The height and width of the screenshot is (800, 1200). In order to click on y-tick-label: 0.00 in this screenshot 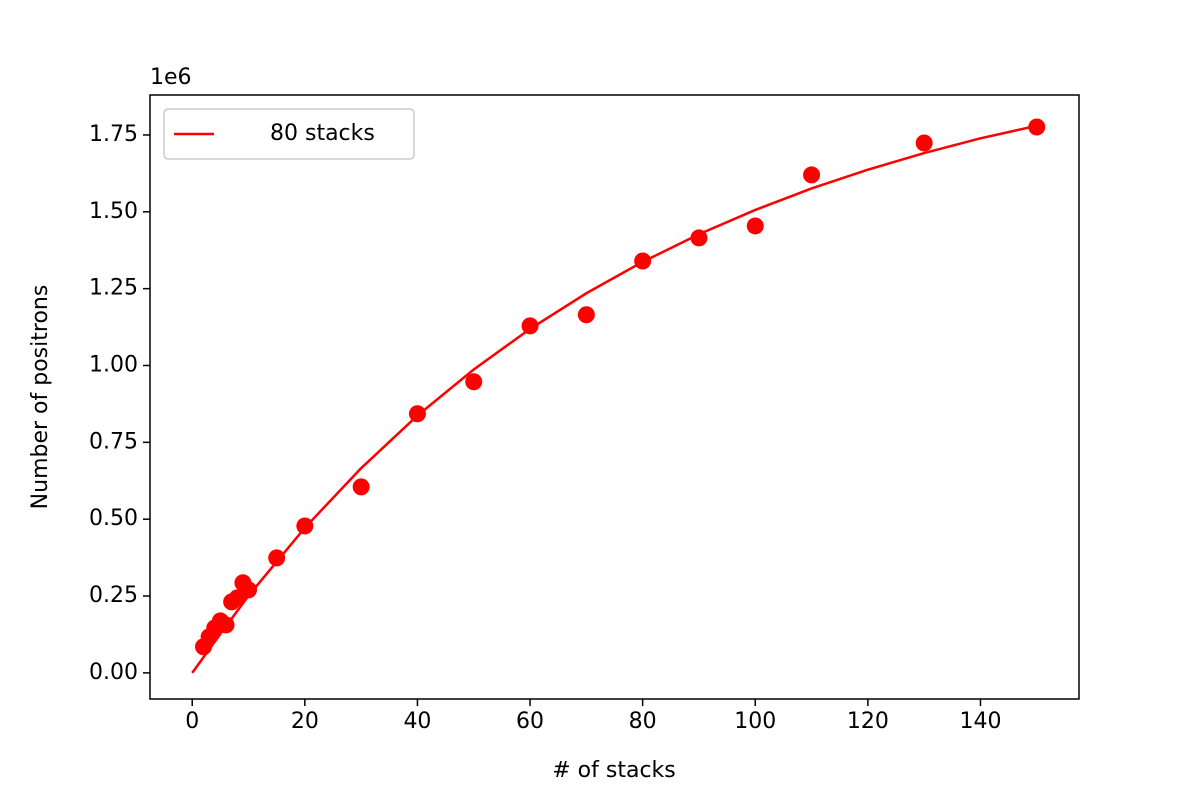, I will do `click(113, 672)`.